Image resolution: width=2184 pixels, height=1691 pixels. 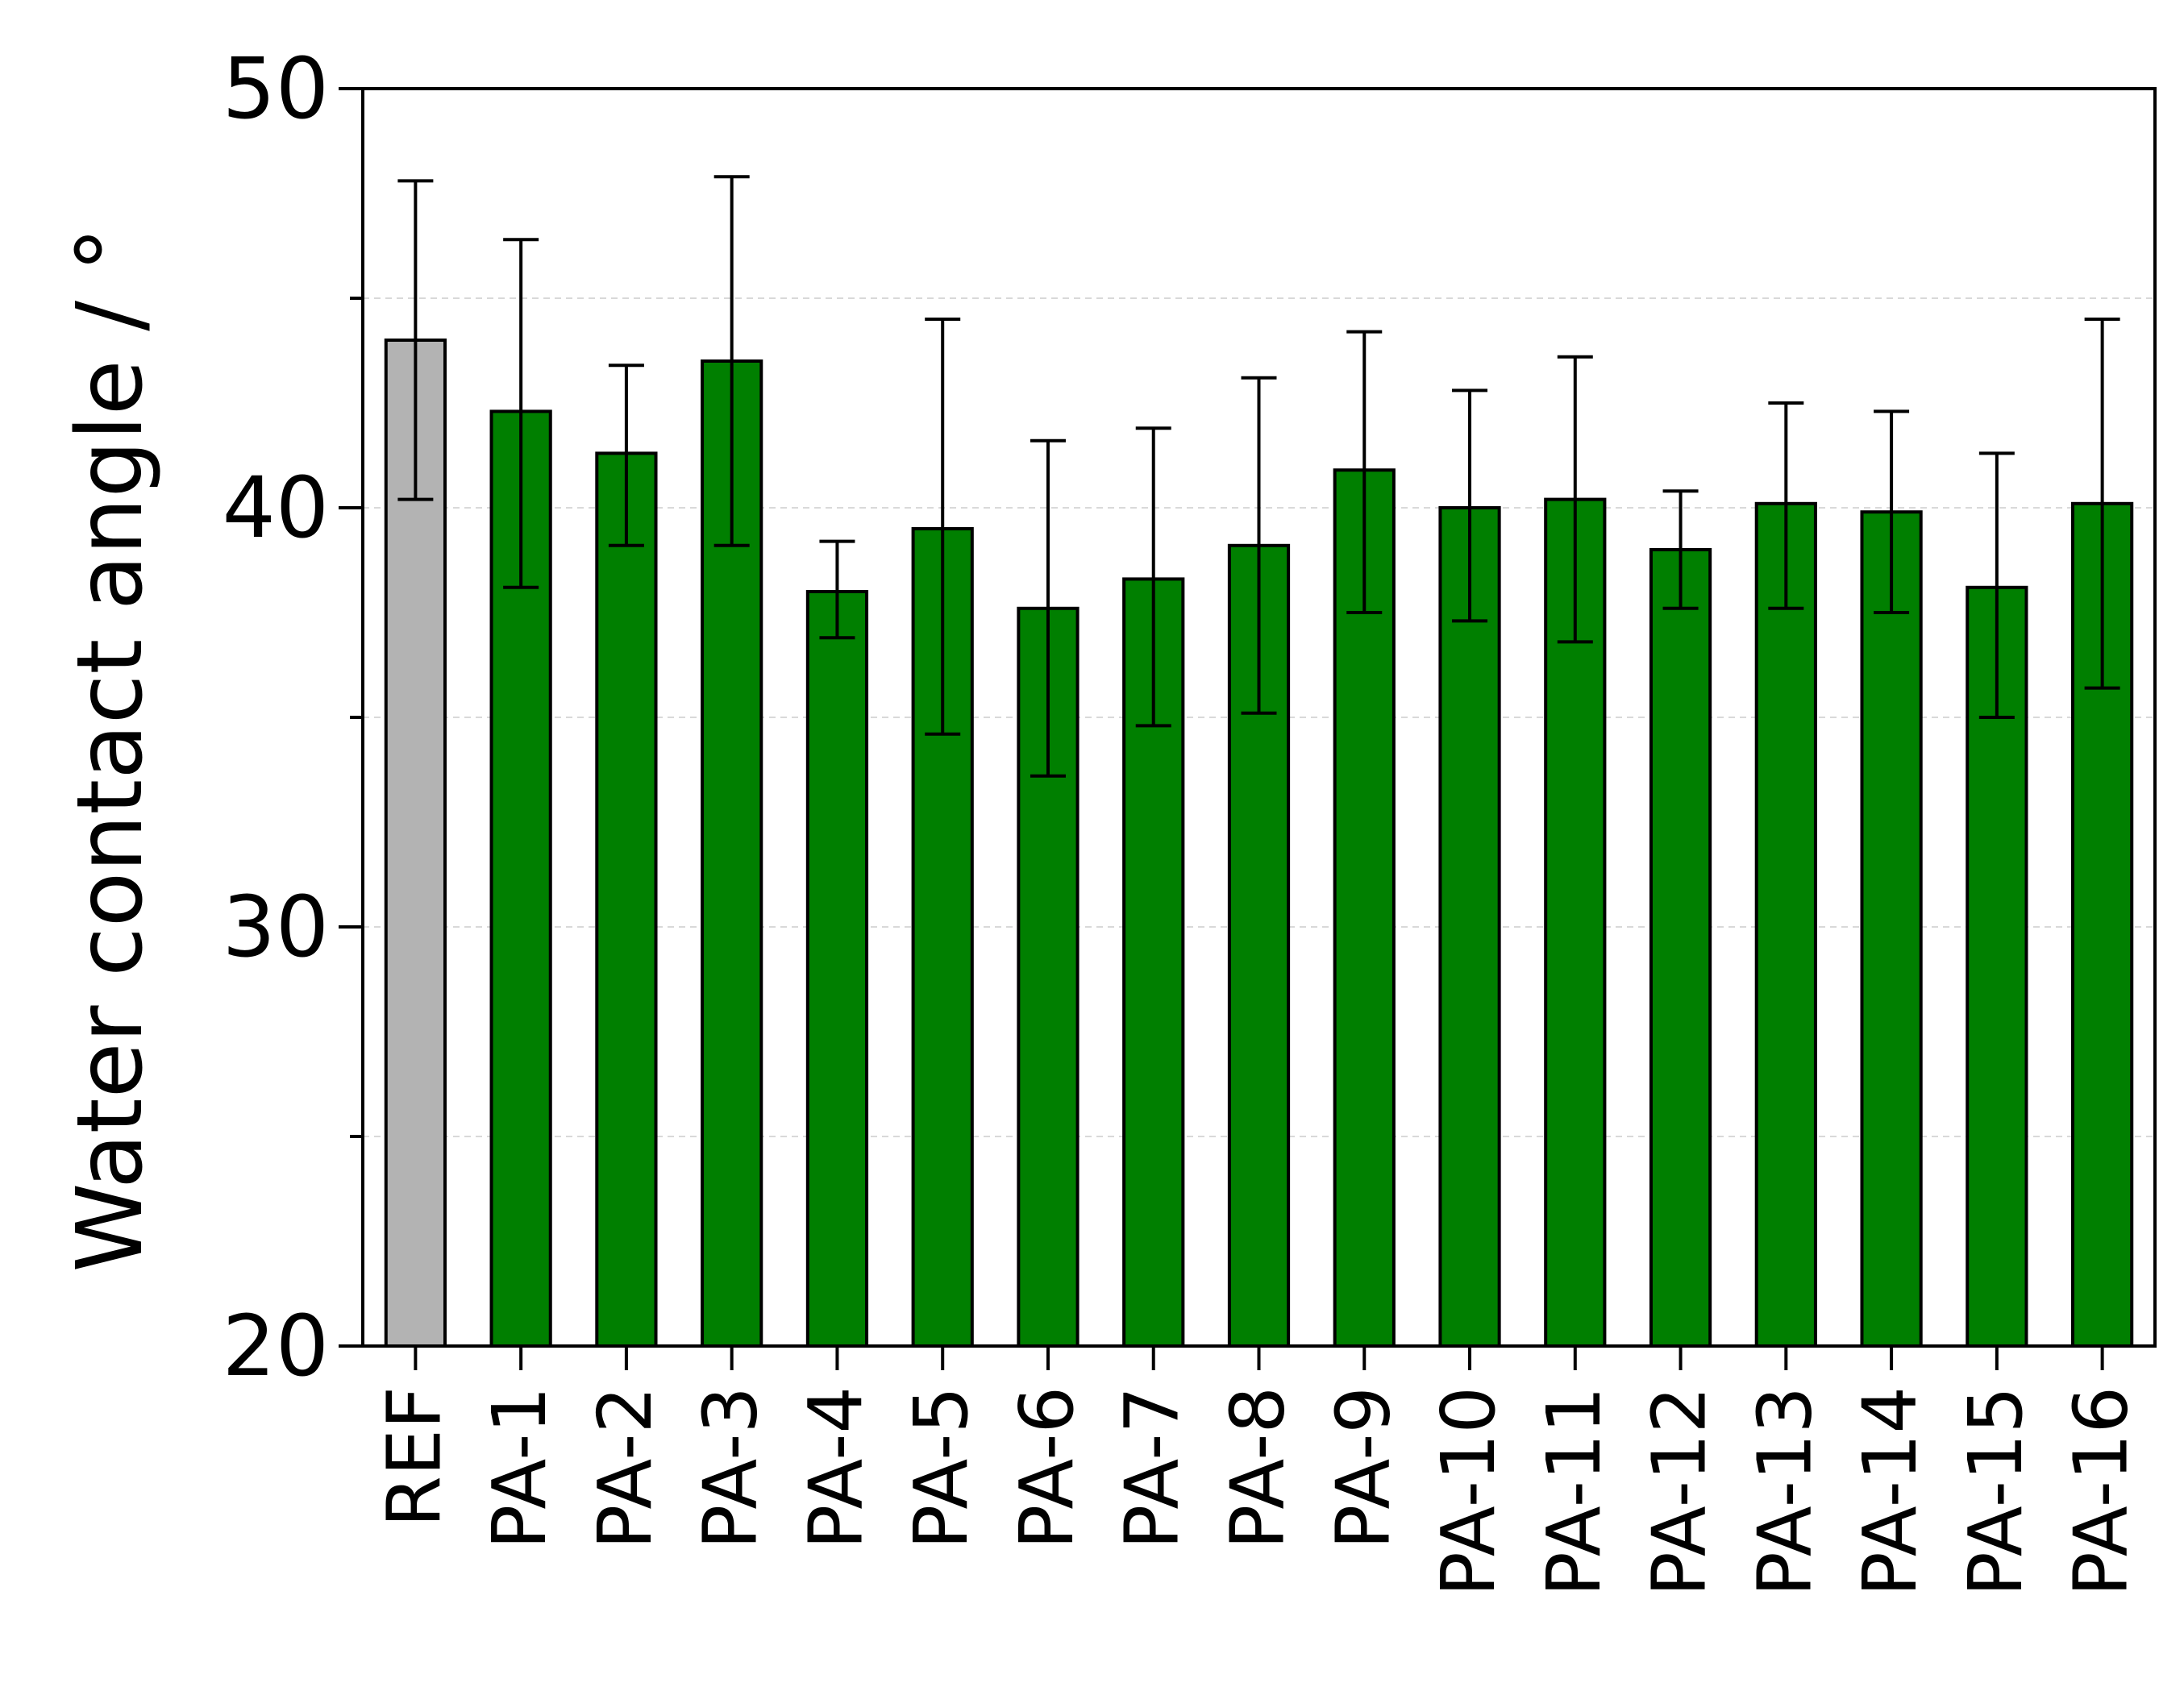 What do you see at coordinates (835, 1467) in the screenshot?
I see `x-tick-label-pa-4: PA-4` at bounding box center [835, 1467].